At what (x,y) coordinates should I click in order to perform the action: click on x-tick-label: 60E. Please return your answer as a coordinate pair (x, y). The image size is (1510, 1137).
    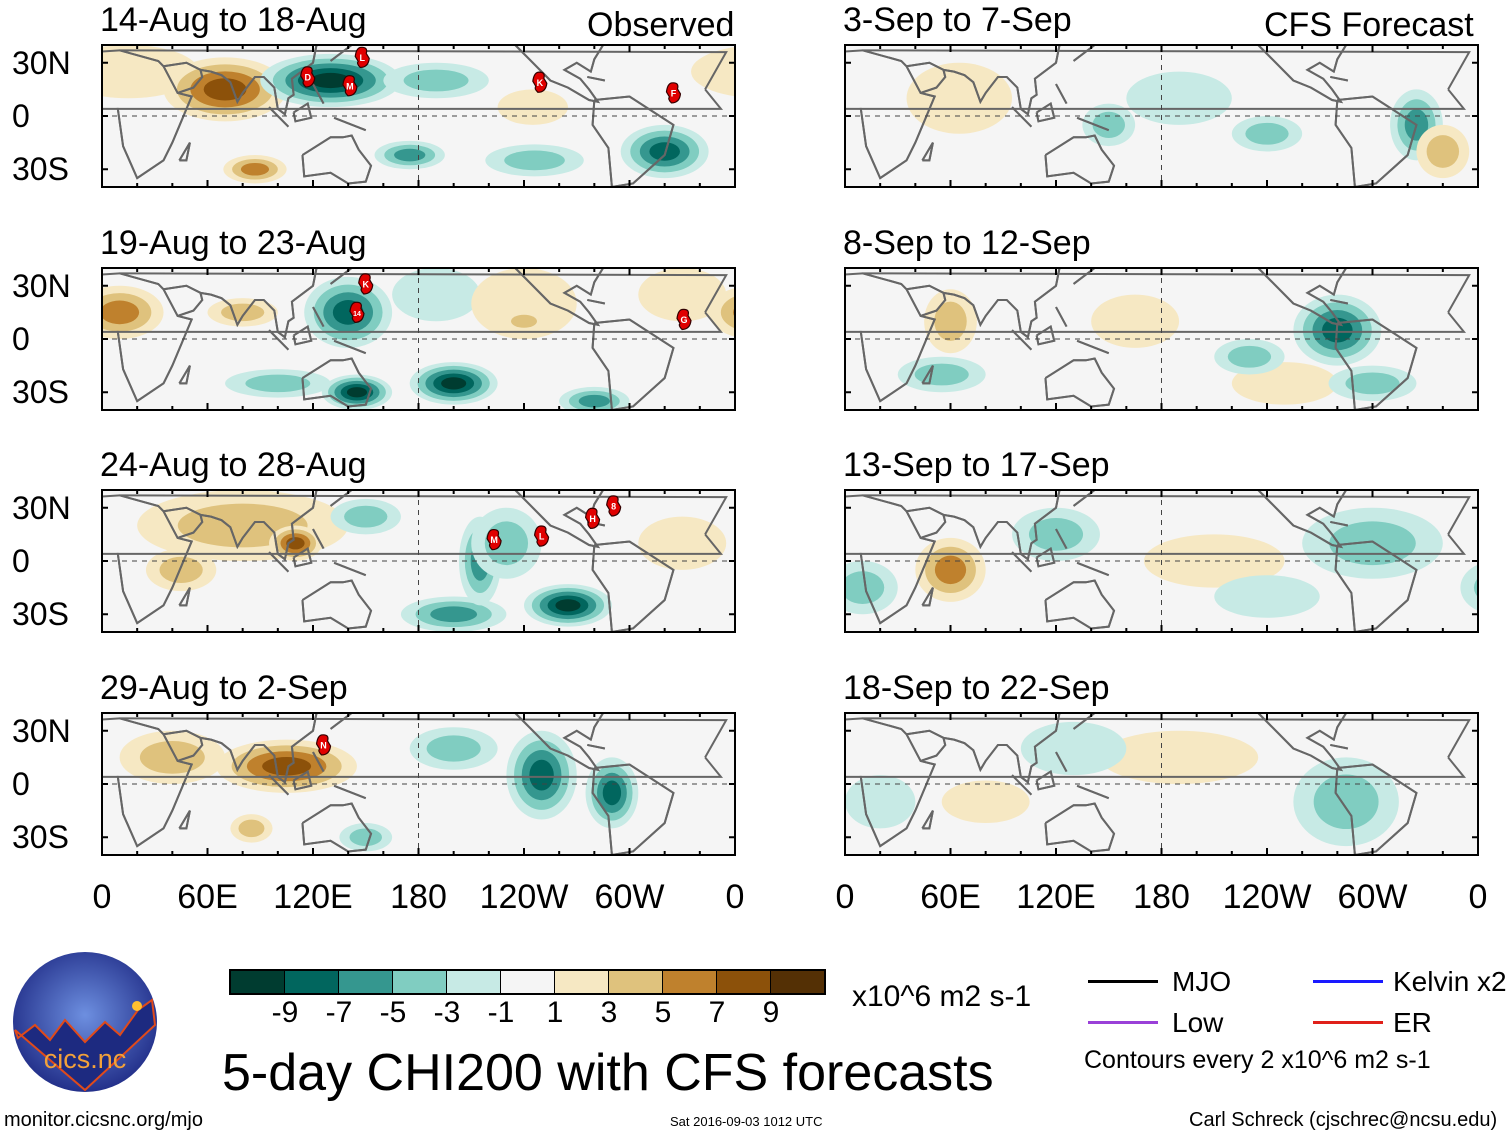
    Looking at the image, I should click on (950, 897).